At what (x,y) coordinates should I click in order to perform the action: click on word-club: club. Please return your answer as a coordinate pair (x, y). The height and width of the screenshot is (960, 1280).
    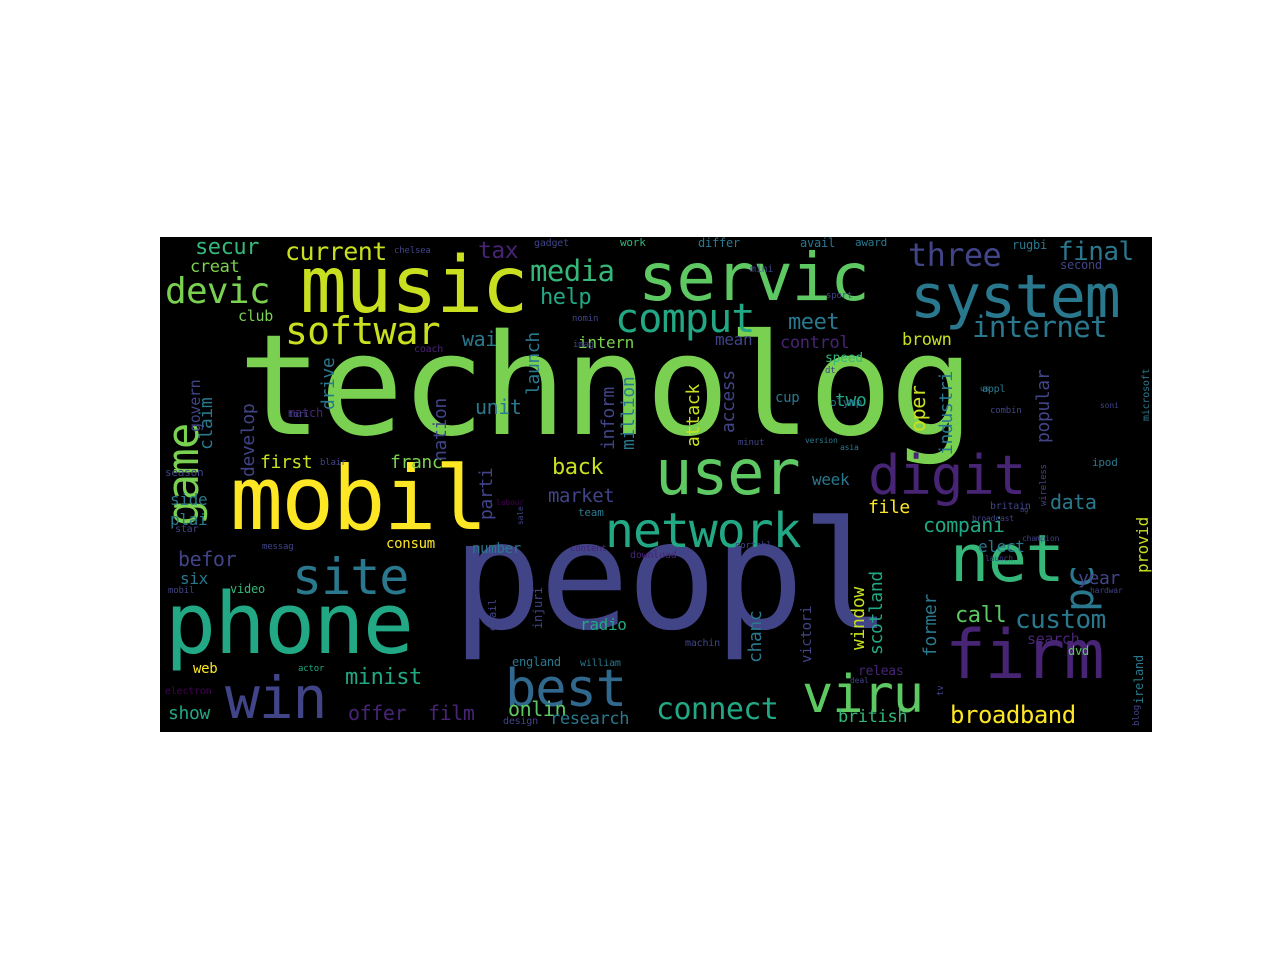
    Looking at the image, I should click on (255, 316).